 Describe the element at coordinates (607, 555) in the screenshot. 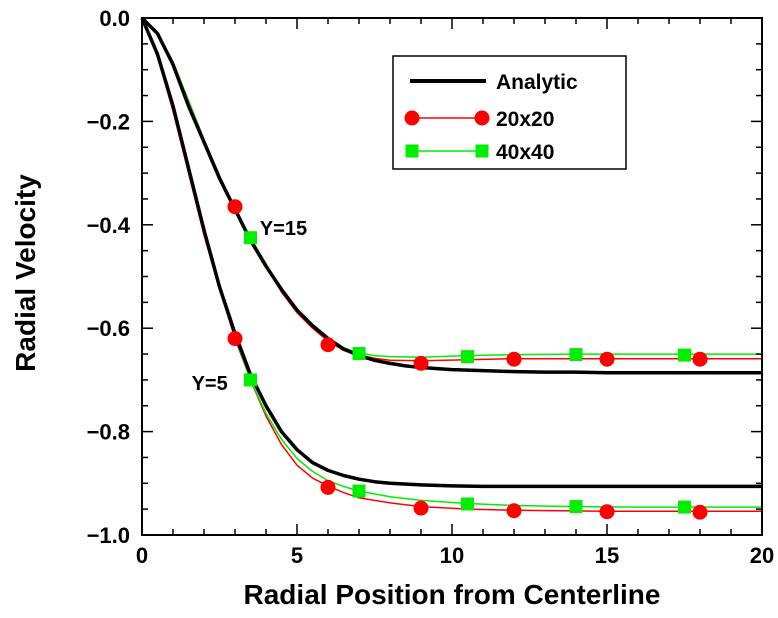

I see `x-tick-label: 15` at that location.